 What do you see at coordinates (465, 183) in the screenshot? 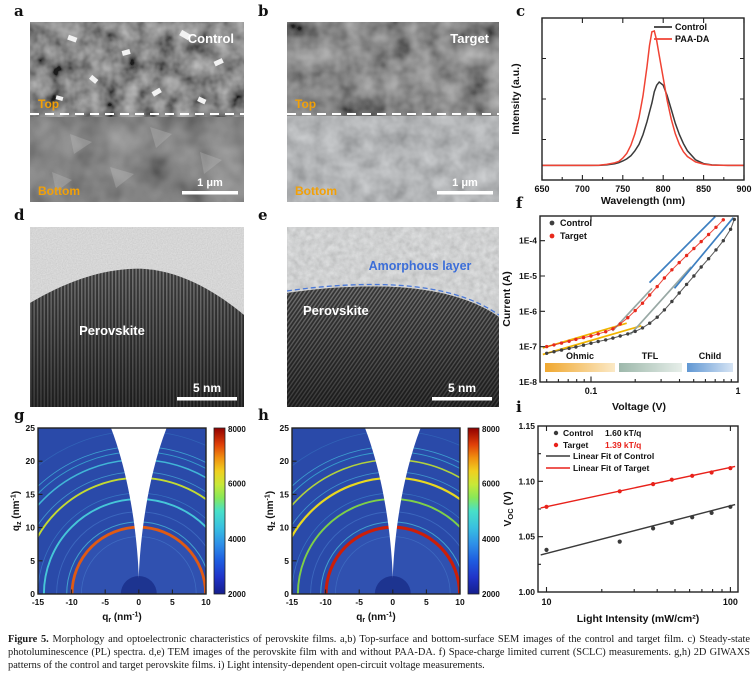
I see `sem-b-scalebar-label: 1 μm` at bounding box center [465, 183].